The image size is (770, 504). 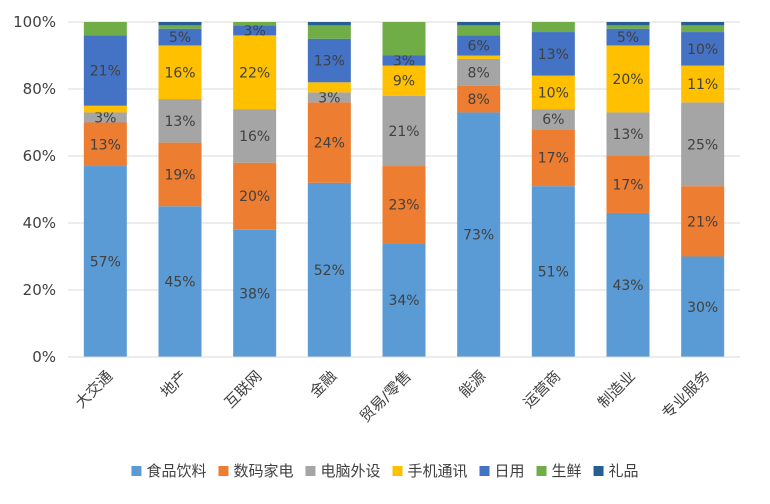 I want to click on data-label: 38%, so click(x=254, y=294).